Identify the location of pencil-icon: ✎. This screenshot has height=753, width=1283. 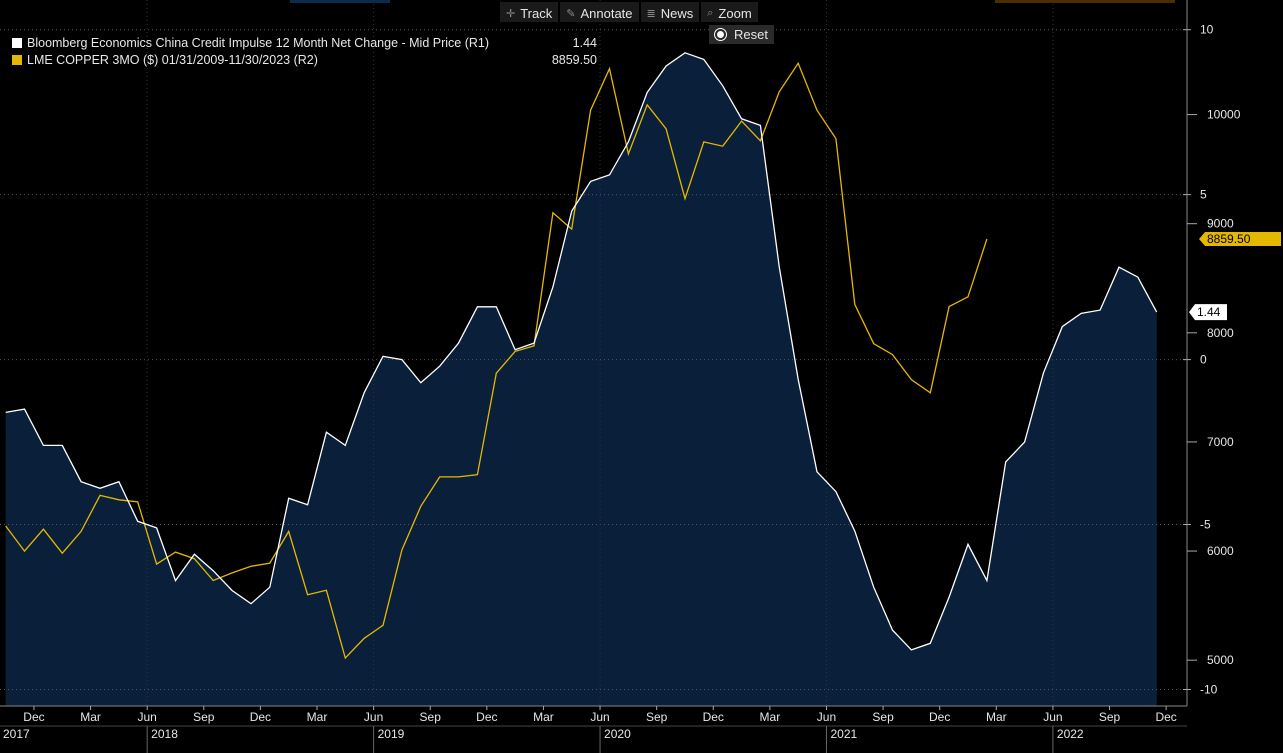
(571, 13).